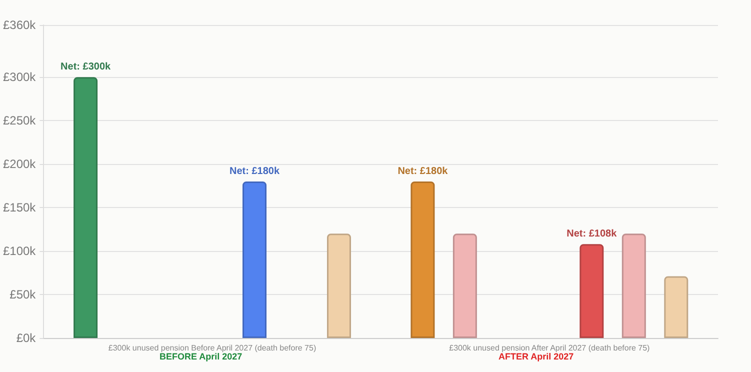  I want to click on x-tick-label: £300k unused pension After April 2027 (death before 75), so click(549, 348).